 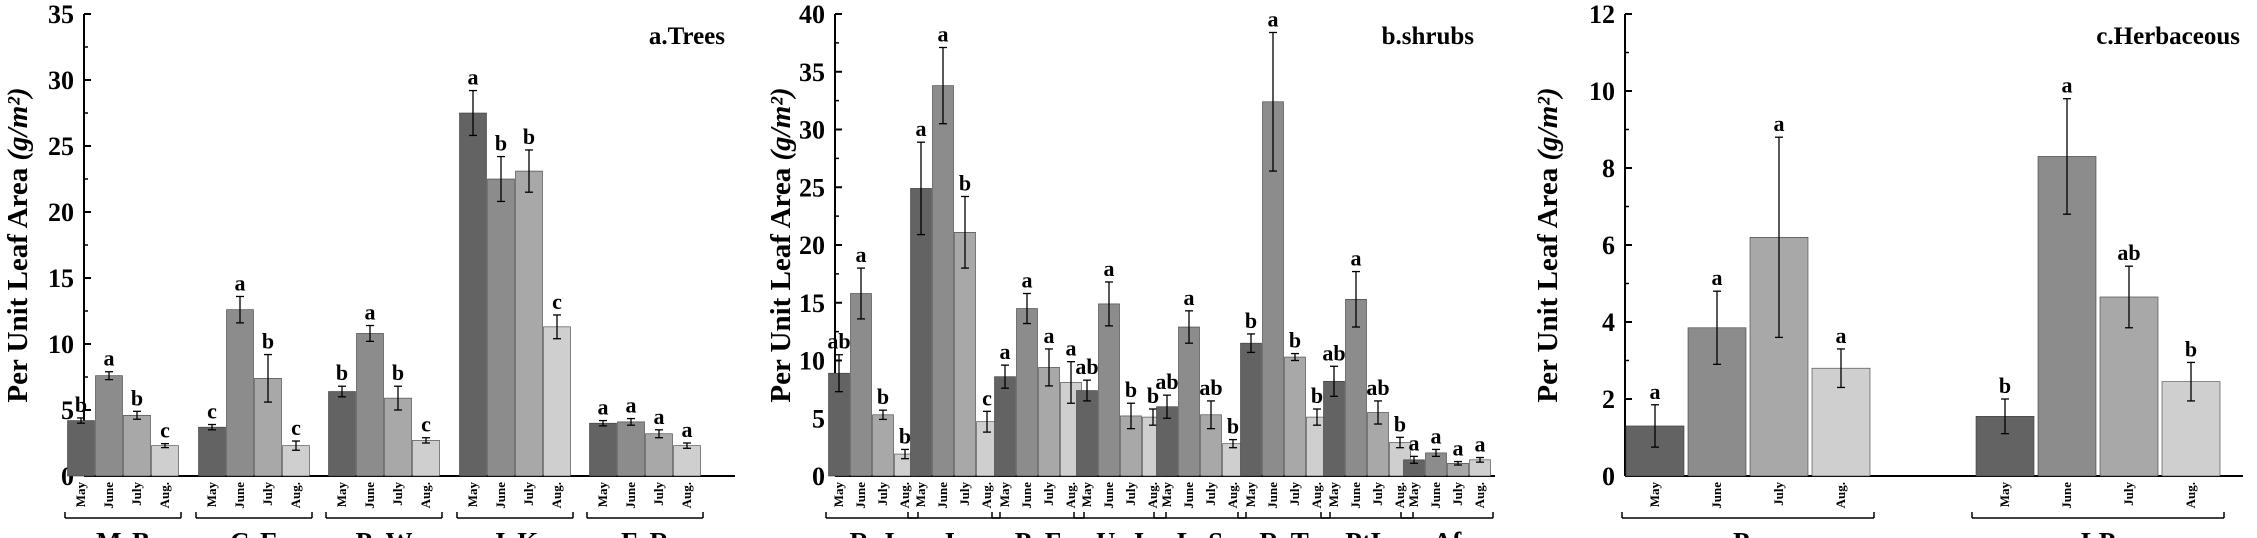 What do you see at coordinates (2168, 36) in the screenshot?
I see `panel-label: c.Herbaceous` at bounding box center [2168, 36].